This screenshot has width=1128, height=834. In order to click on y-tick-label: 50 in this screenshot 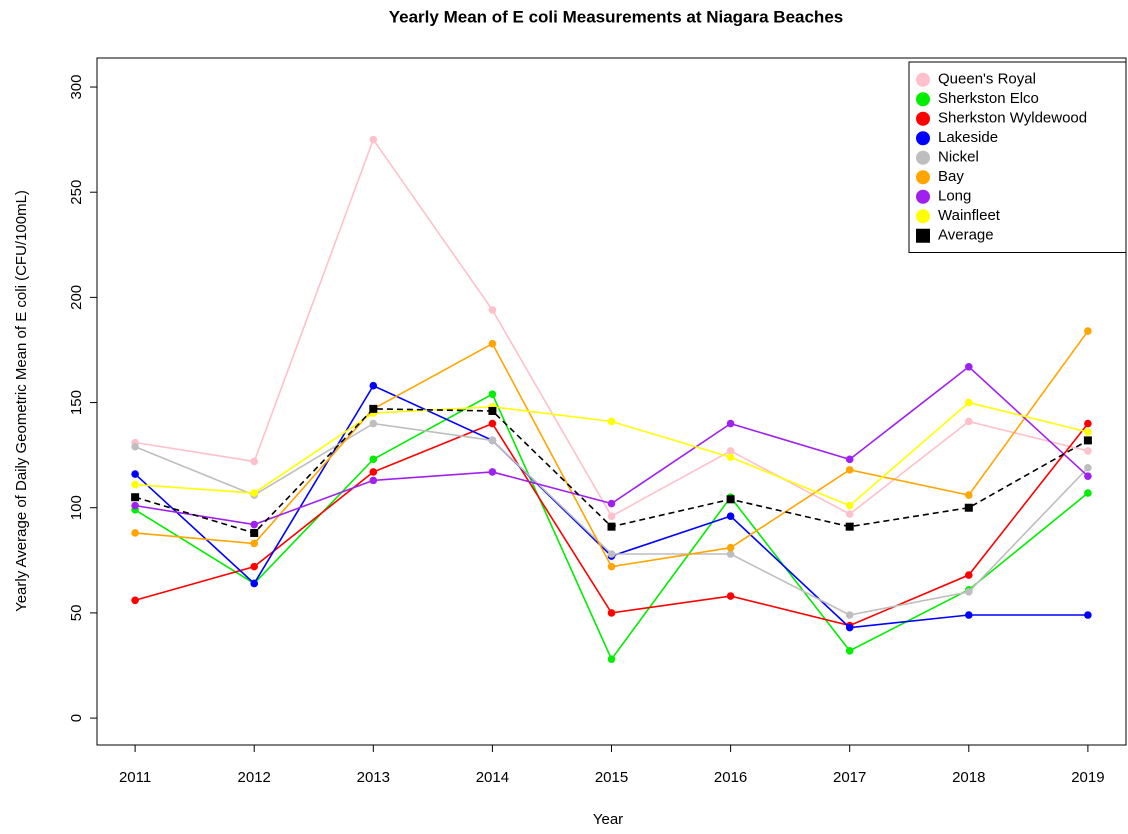, I will do `click(76, 613)`.